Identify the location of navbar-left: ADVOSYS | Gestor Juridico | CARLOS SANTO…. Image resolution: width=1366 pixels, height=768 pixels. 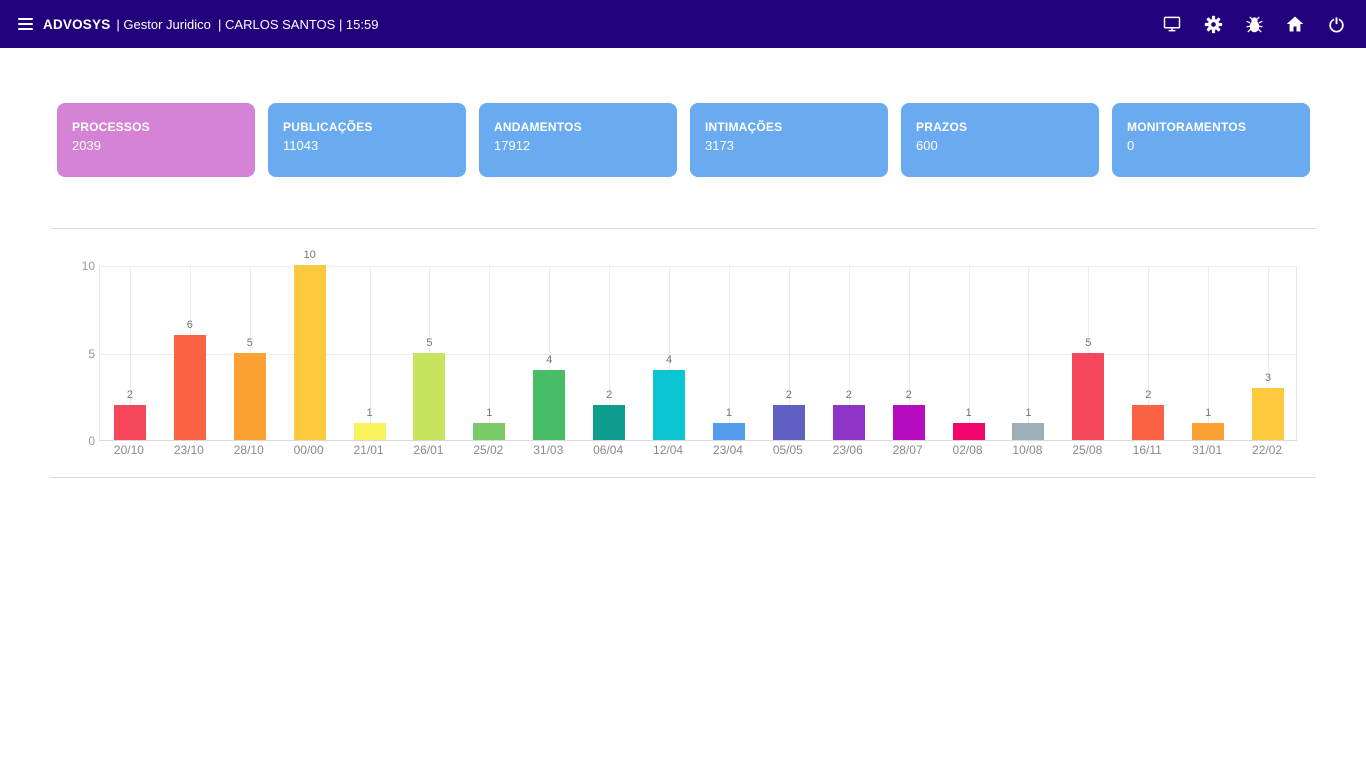
(198, 24).